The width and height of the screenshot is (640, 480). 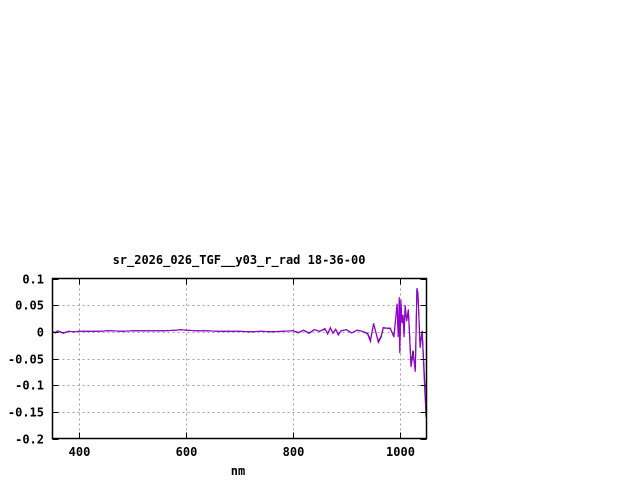 I want to click on y-tick-label: -0.15, so click(x=26, y=413).